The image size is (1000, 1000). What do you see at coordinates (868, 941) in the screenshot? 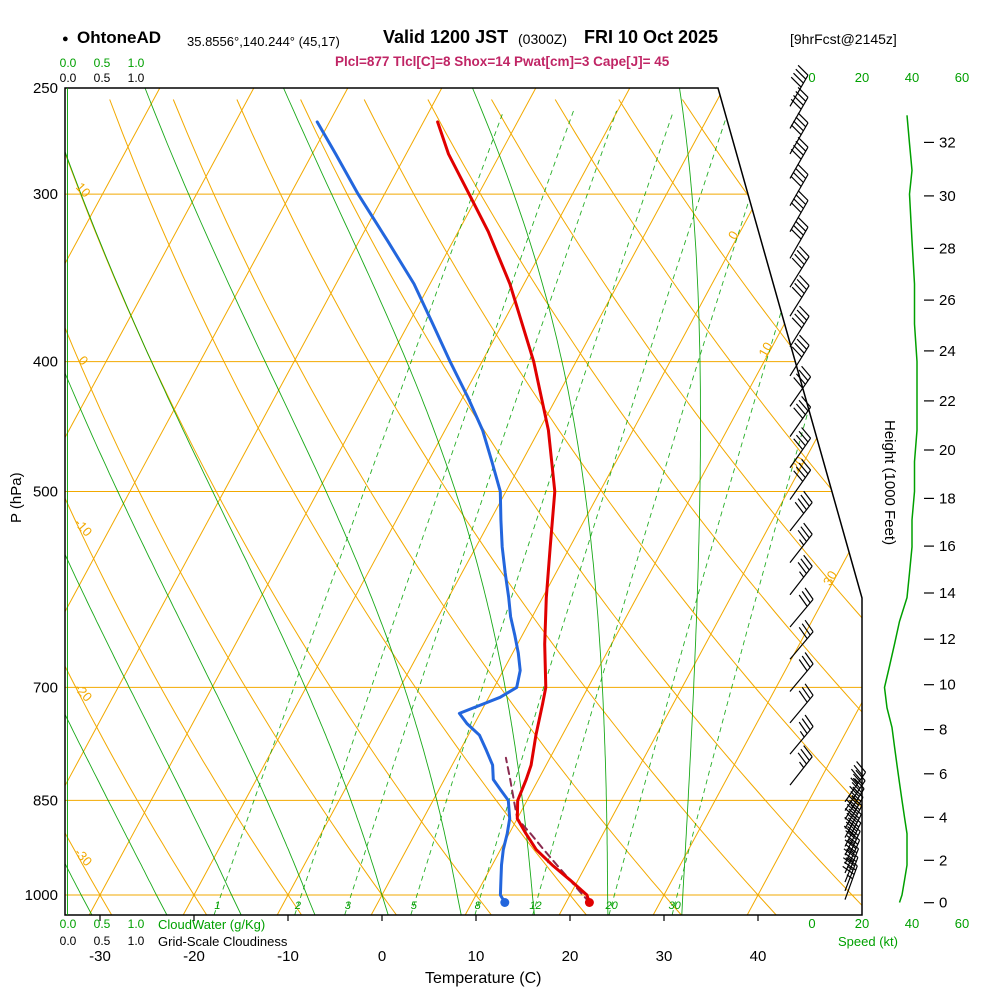
I see `speed-axis-label: Speed (kt)` at bounding box center [868, 941].